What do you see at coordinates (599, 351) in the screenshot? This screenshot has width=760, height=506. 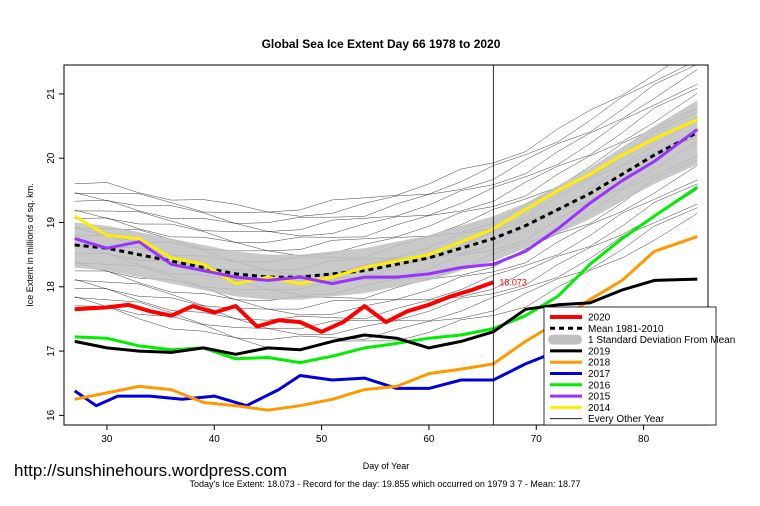 I see `legend-label: 2019` at bounding box center [599, 351].